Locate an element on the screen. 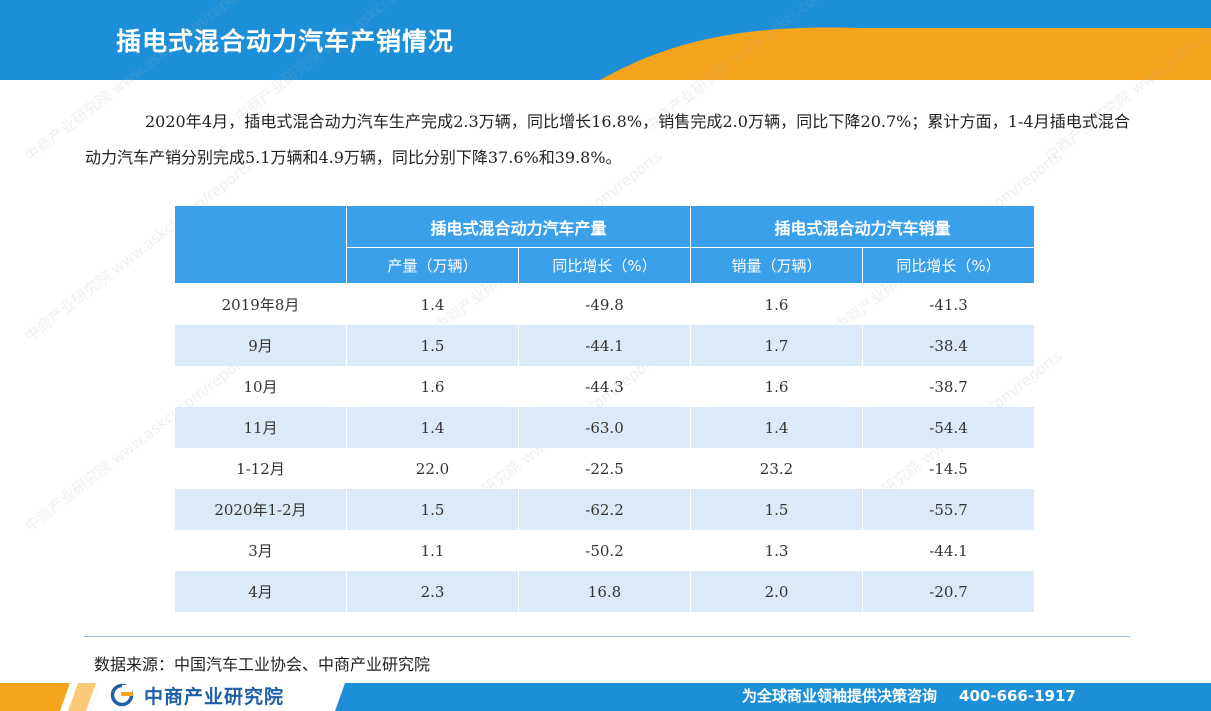 The image size is (1211, 711). column-header-output-yoy: 同比增长（%） is located at coordinates (604, 265).